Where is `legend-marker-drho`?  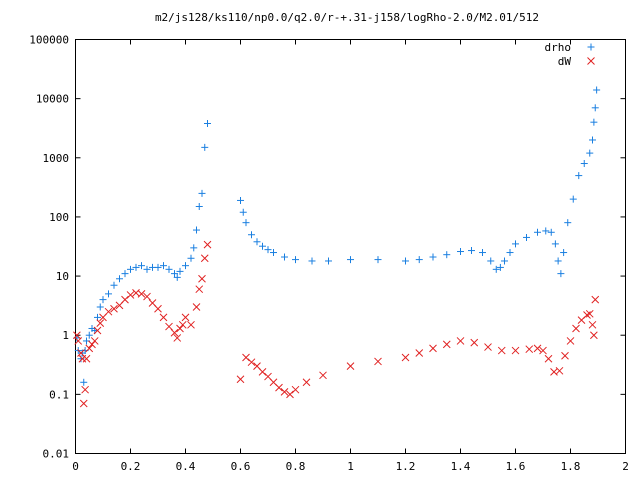
legend-marker-drho is located at coordinates (591, 47).